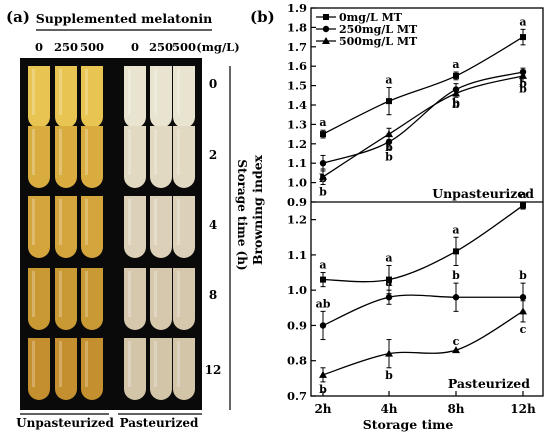 The width and height of the screenshot is (550, 436). Describe the element at coordinates (135, 47) in the screenshot. I see `conc-label: 0` at that location.